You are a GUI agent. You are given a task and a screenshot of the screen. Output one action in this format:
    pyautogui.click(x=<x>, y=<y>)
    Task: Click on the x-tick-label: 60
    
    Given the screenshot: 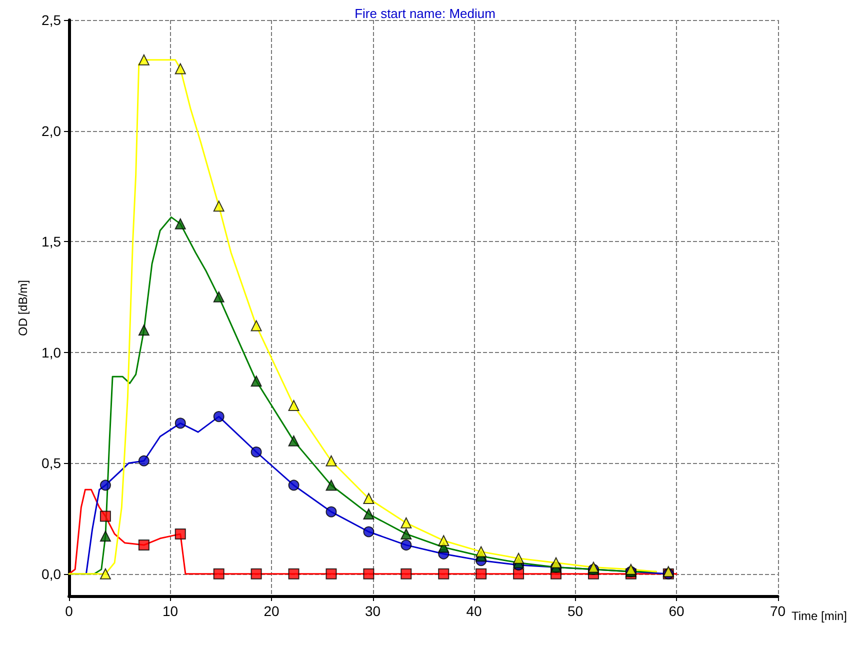 What is the action you would take?
    pyautogui.click(x=676, y=611)
    